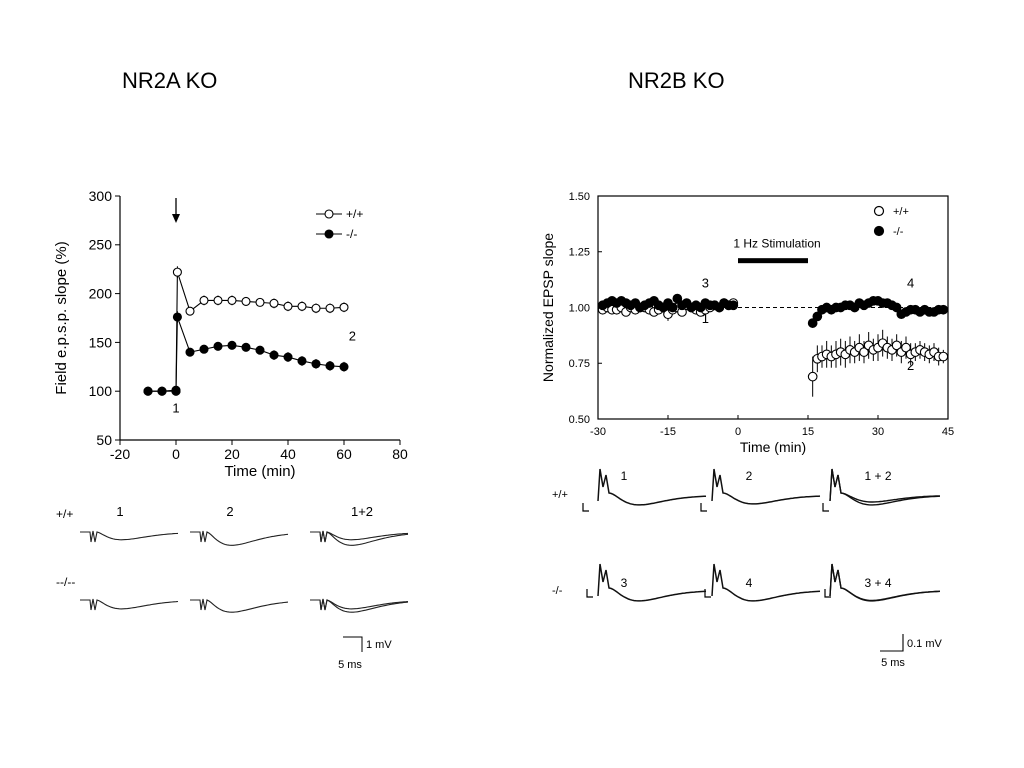 Image resolution: width=1024 pixels, height=768 pixels. What do you see at coordinates (104, 440) in the screenshot?
I see `nr2a-y-tick-label: 50` at bounding box center [104, 440].